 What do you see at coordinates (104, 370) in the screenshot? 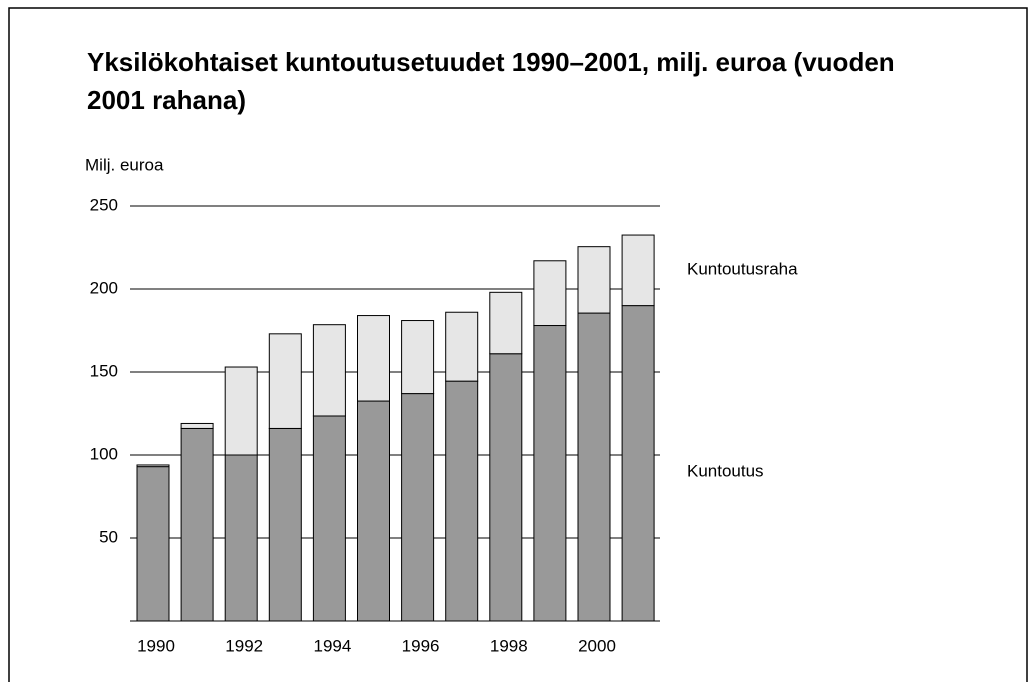
I see `y-tick-label: 150` at bounding box center [104, 370].